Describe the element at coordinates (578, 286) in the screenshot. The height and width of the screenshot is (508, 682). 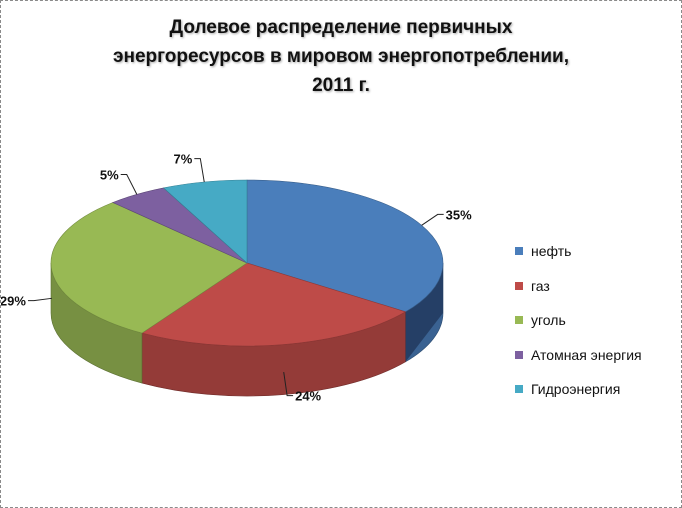
I see `legend-item-1: газ` at that location.